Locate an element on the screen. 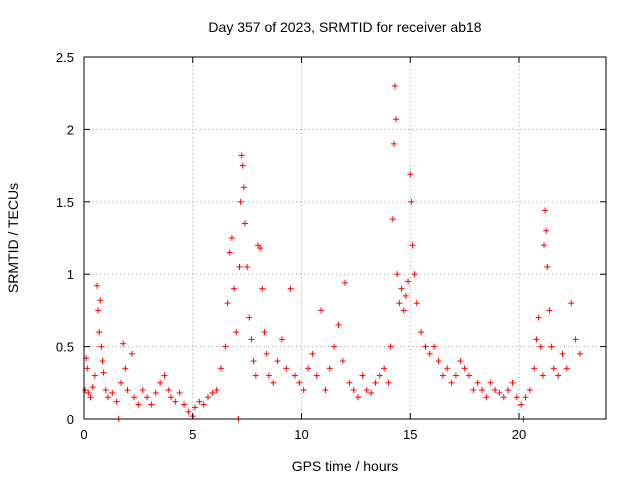 This screenshot has width=640, height=480. x-tick-label: 0 is located at coordinates (83, 434).